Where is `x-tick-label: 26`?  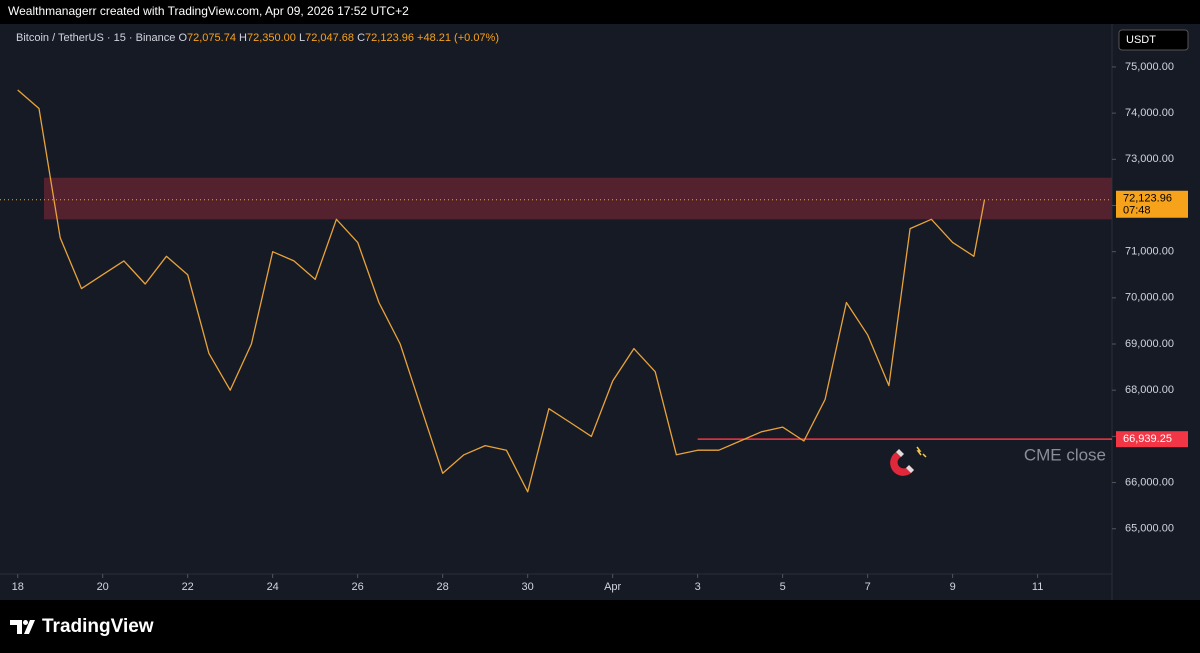 x-tick-label: 26 is located at coordinates (358, 587).